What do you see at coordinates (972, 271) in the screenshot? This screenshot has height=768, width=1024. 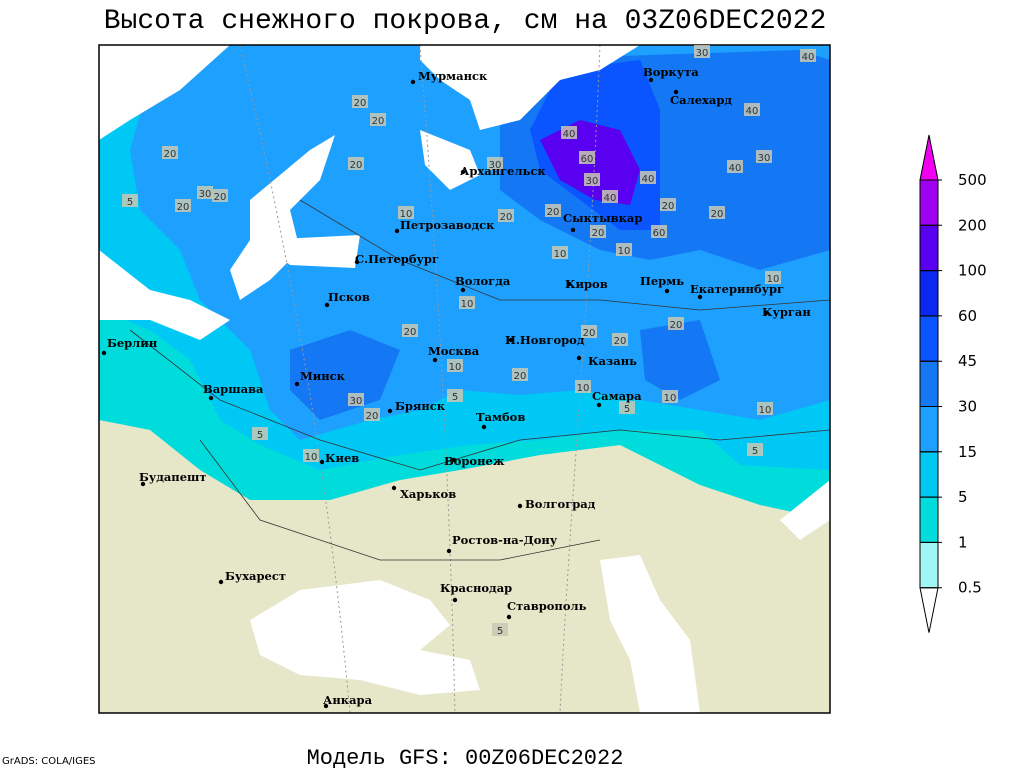 I see `legend-label: 100` at bounding box center [972, 271].